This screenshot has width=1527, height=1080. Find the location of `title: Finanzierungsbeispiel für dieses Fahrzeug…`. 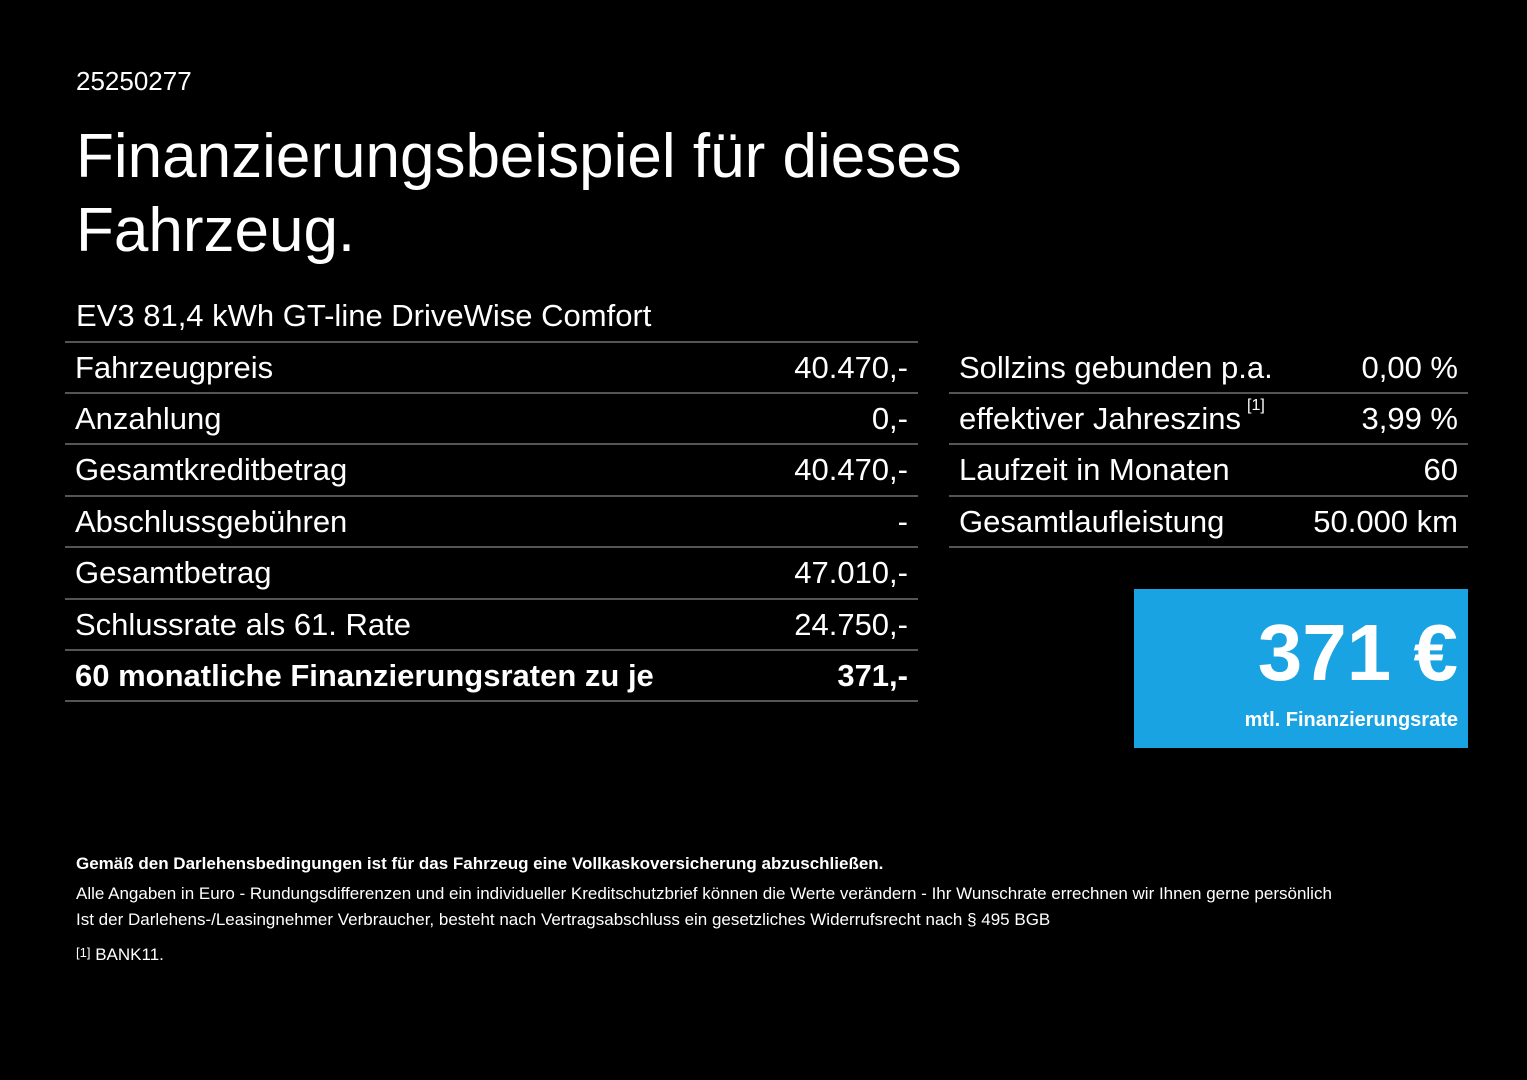

title: Finanzierungsbeispiel für dieses Fahrzeug… is located at coordinates (519, 194).